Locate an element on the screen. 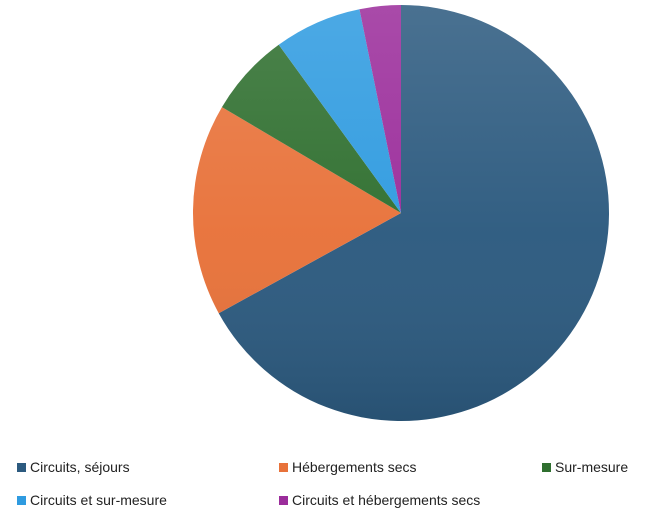  legend-item-circuits-et-sur-mesure: Circuits et sur-mesure is located at coordinates (92, 500).